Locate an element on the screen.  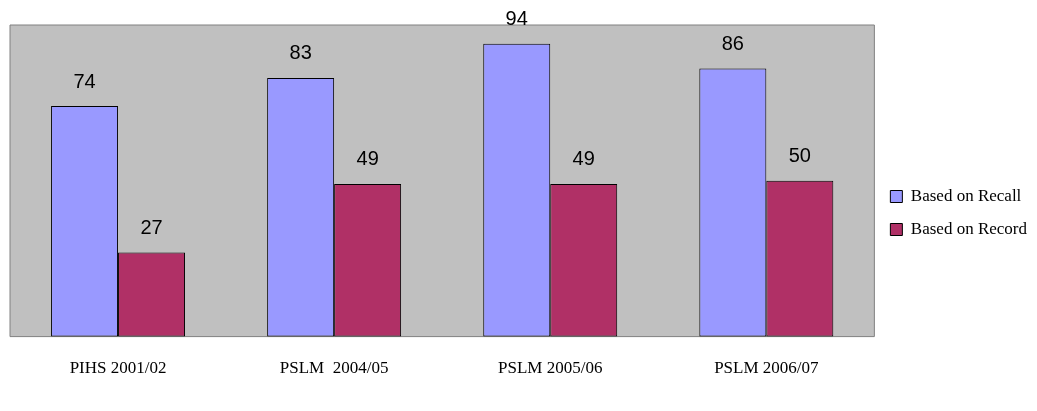
x-tick-label: PSLM 2004/05 is located at coordinates (334, 368).